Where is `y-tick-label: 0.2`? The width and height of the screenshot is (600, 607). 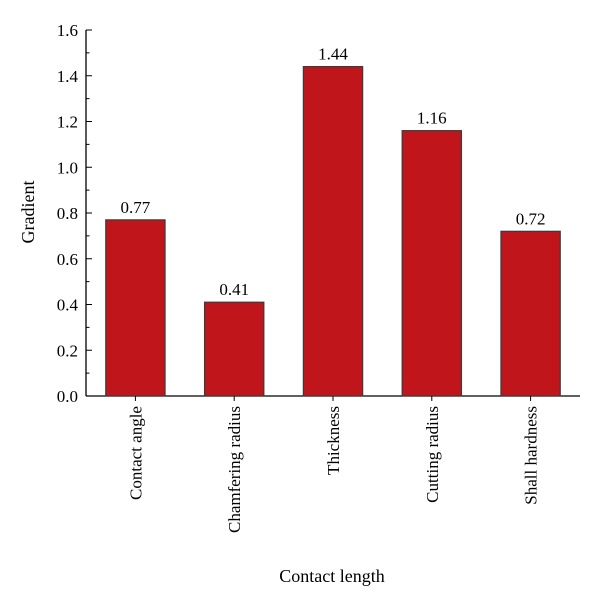
y-tick-label: 0.2 is located at coordinates (67, 350).